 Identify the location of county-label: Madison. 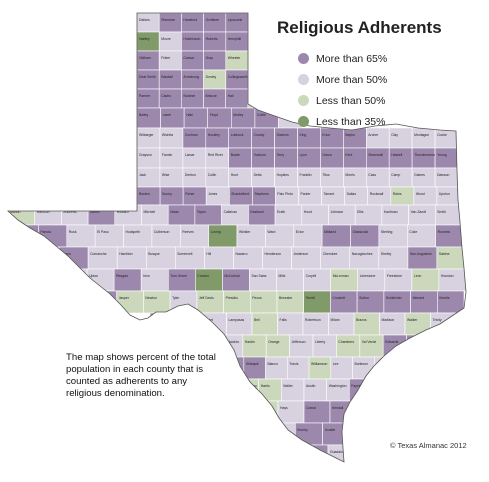
(388, 320).